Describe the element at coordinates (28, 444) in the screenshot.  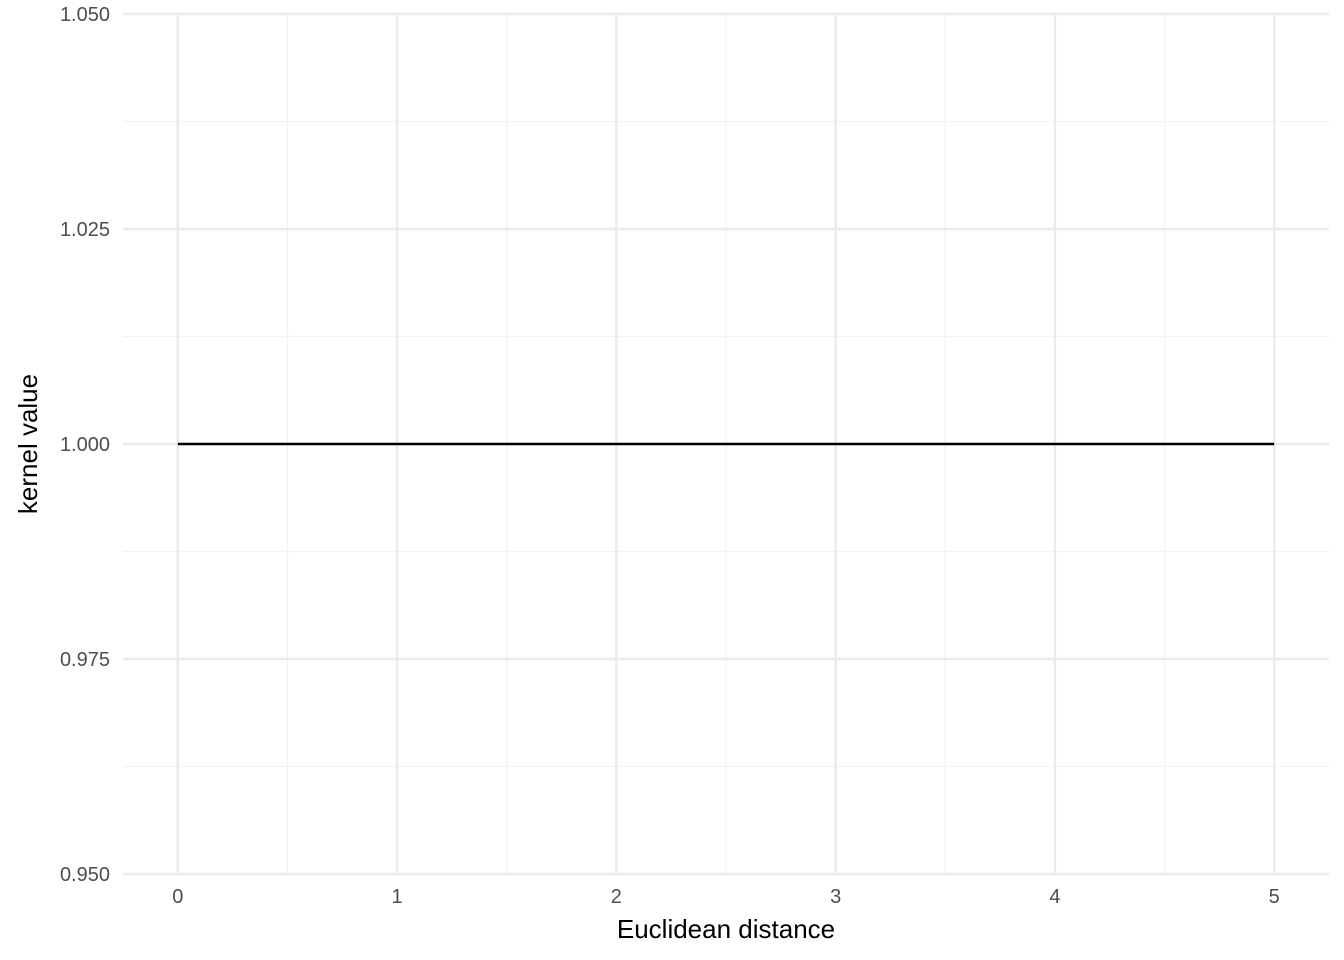
I see `y-axis-title: kernel value` at that location.